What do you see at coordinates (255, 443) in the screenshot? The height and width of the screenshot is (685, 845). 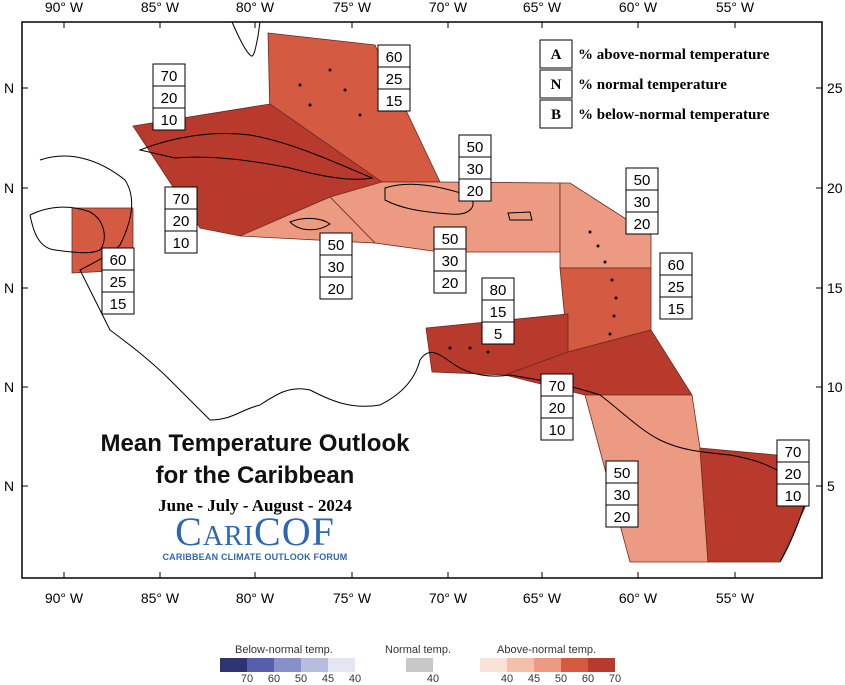 I see `map-title: Mean Temperature Outlook` at bounding box center [255, 443].